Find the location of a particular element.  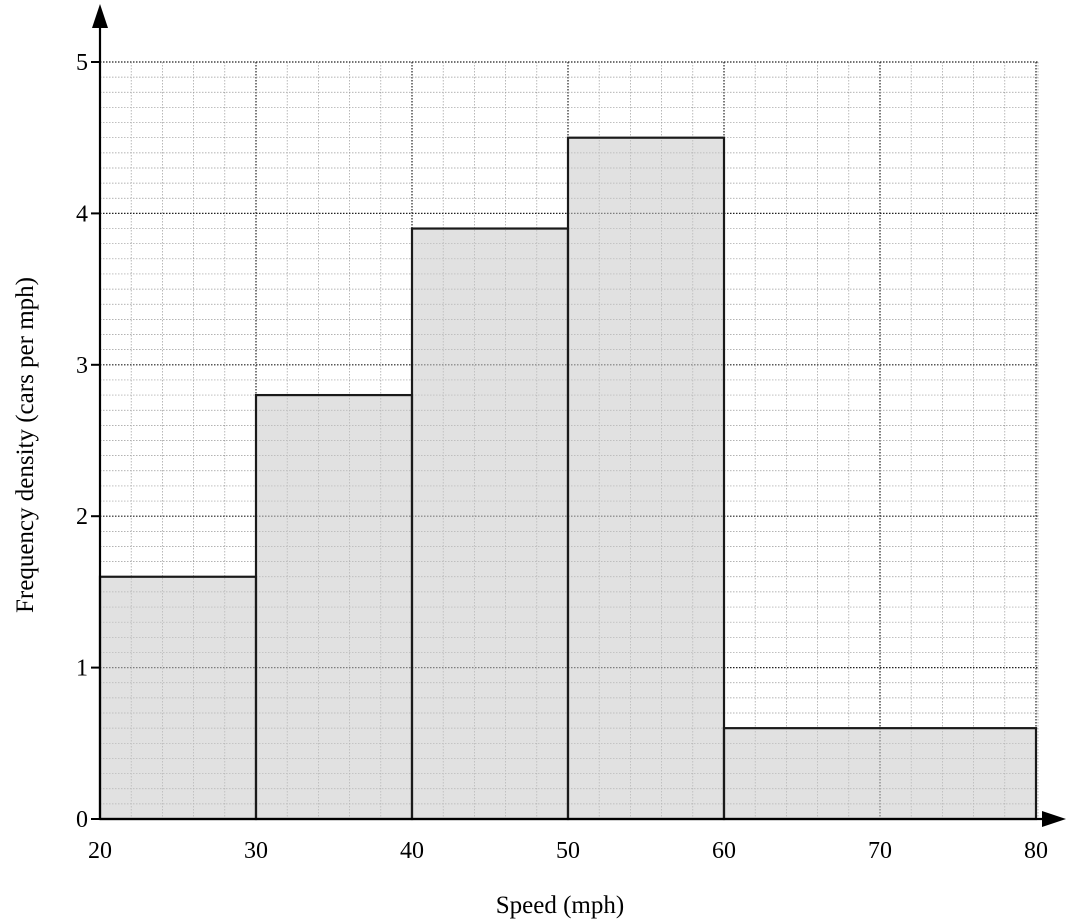

y-tick-label: 1 is located at coordinates (82, 669).